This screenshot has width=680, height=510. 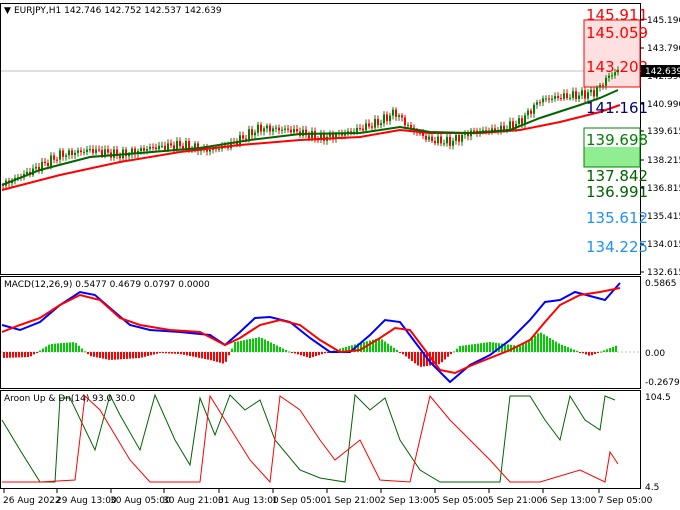 I want to click on chart-collapse-icon: ▼, so click(x=7, y=11).